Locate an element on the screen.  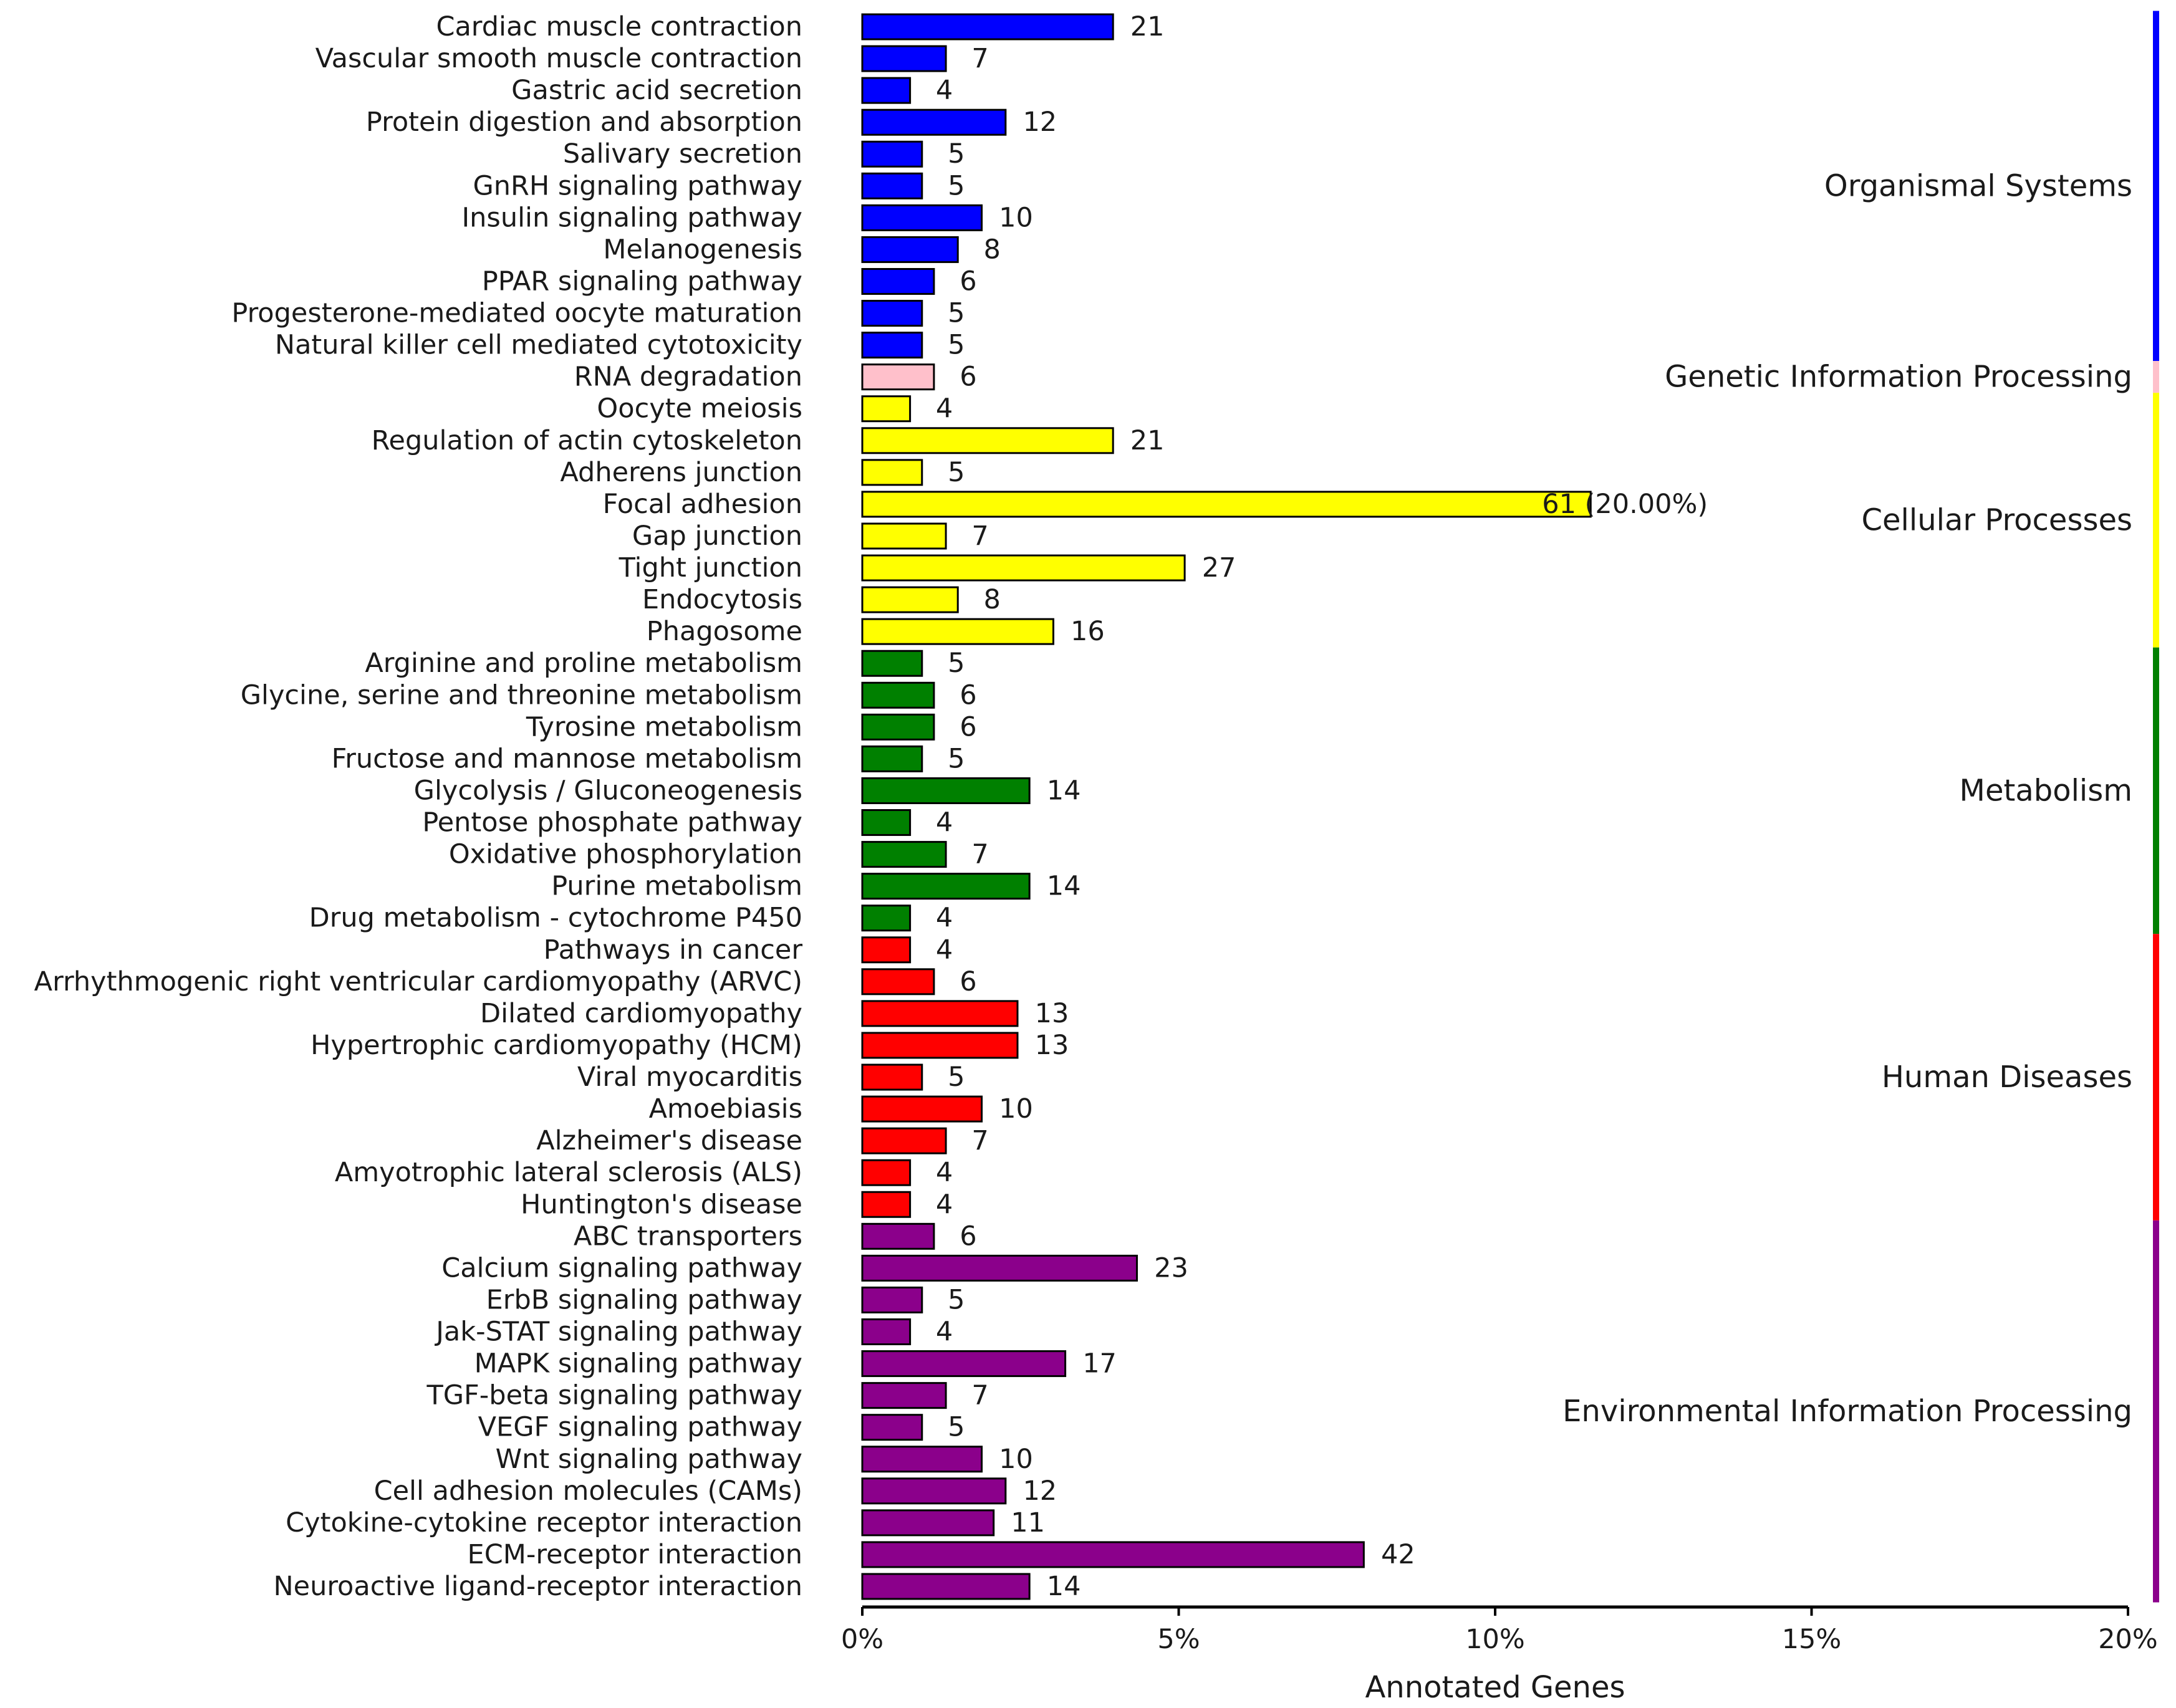
group-label: Genetic Information Processing is located at coordinates (1898, 377).